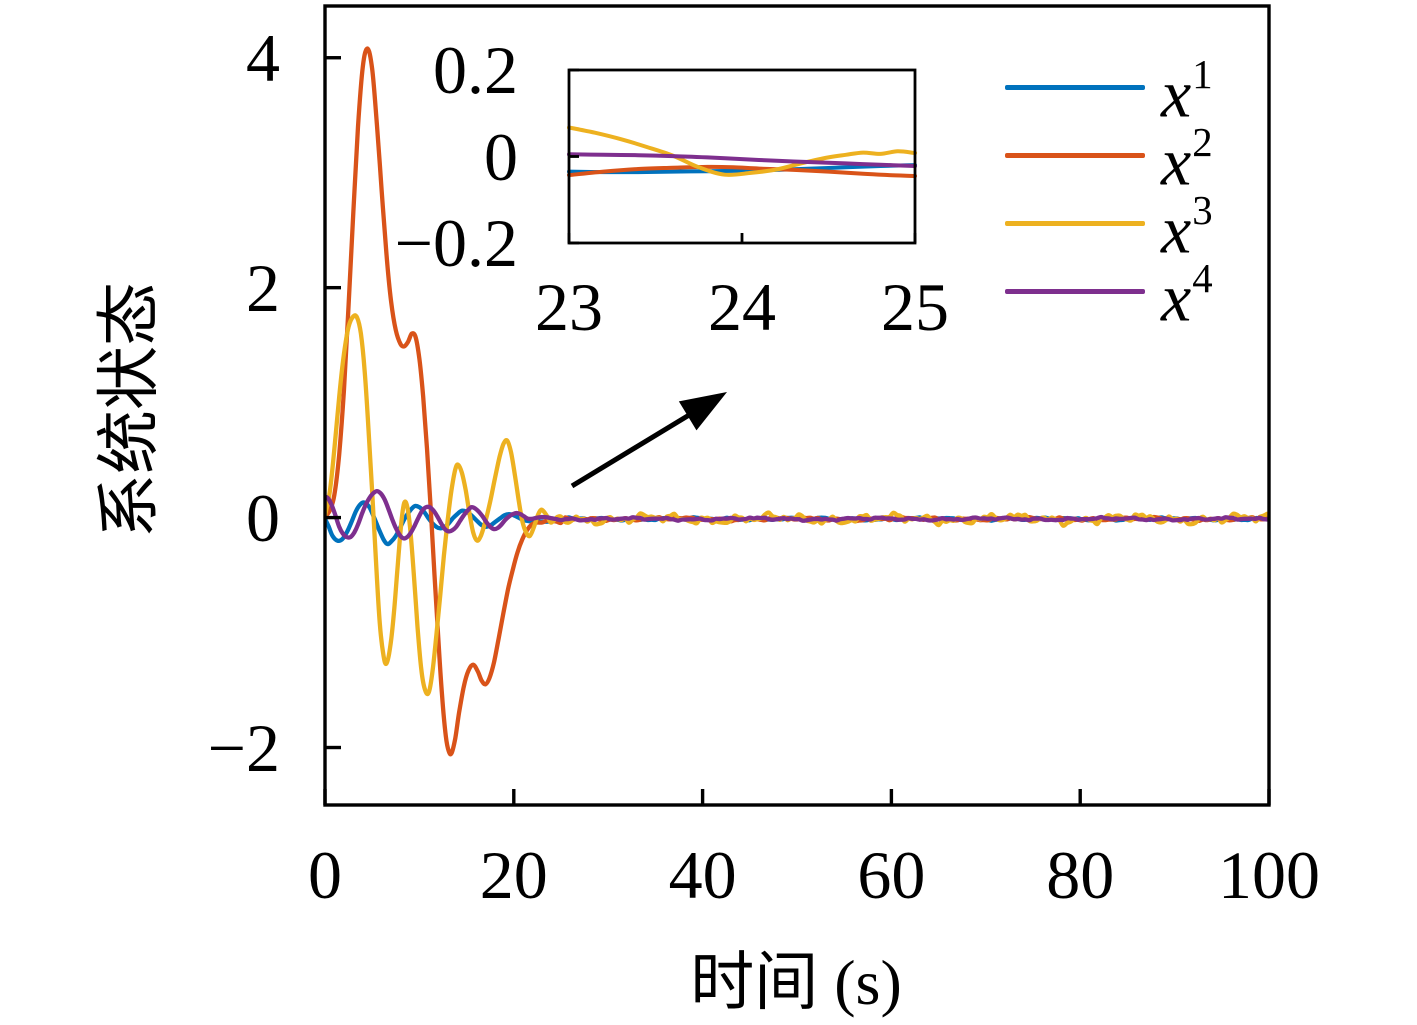 The image size is (1417, 1025). Describe the element at coordinates (501, 156) in the screenshot. I see `inset-y-tick-label-0: 0` at that location.